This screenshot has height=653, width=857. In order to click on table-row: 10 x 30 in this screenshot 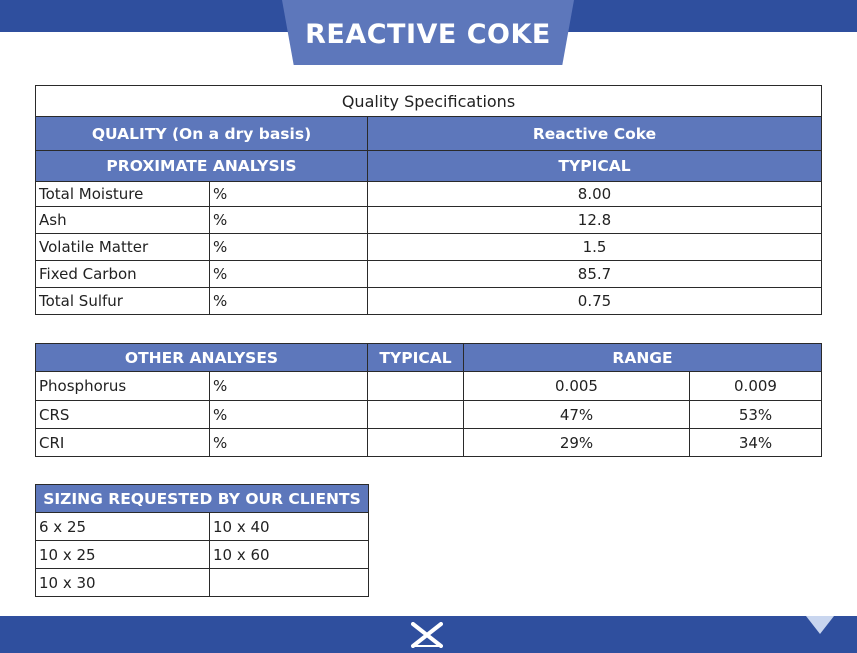, I will do `click(202, 582)`.